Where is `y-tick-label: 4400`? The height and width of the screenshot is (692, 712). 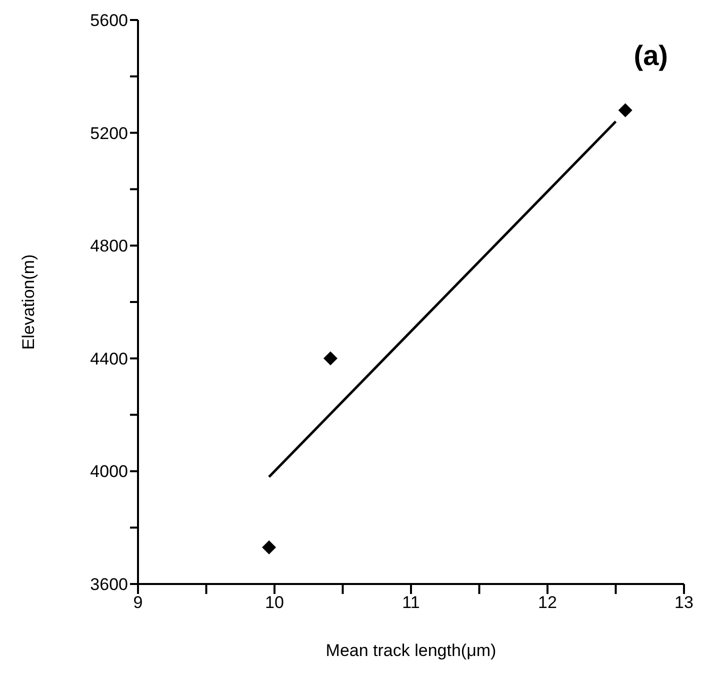
y-tick-label: 4400 is located at coordinates (109, 358).